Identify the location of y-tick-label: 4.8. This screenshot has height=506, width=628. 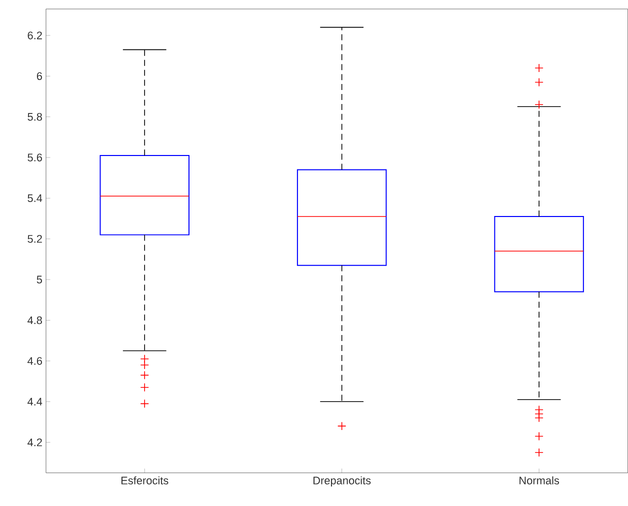
(34, 320).